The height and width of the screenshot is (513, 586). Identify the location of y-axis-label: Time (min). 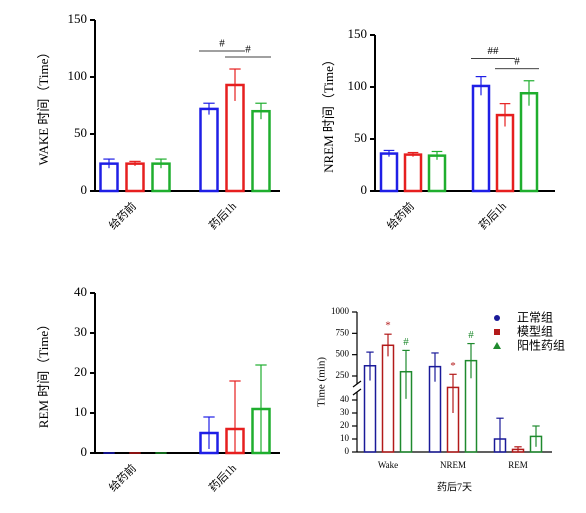
(322, 382).